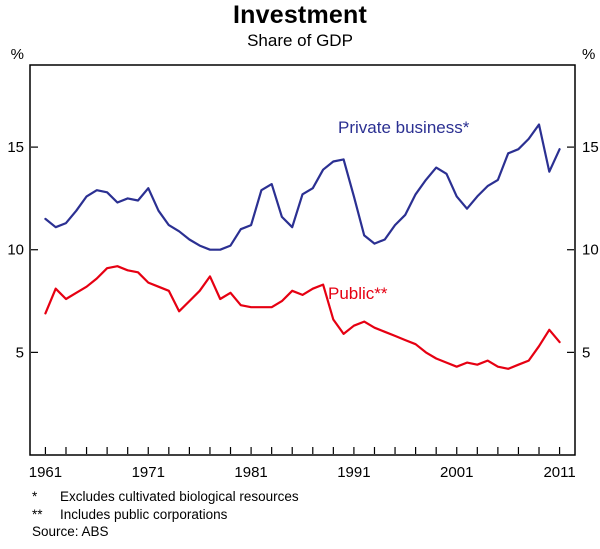 Image resolution: width=600 pixels, height=549 pixels. Describe the element at coordinates (179, 496) in the screenshot. I see `footnote-text: Excludes cultivated biological resources` at that location.